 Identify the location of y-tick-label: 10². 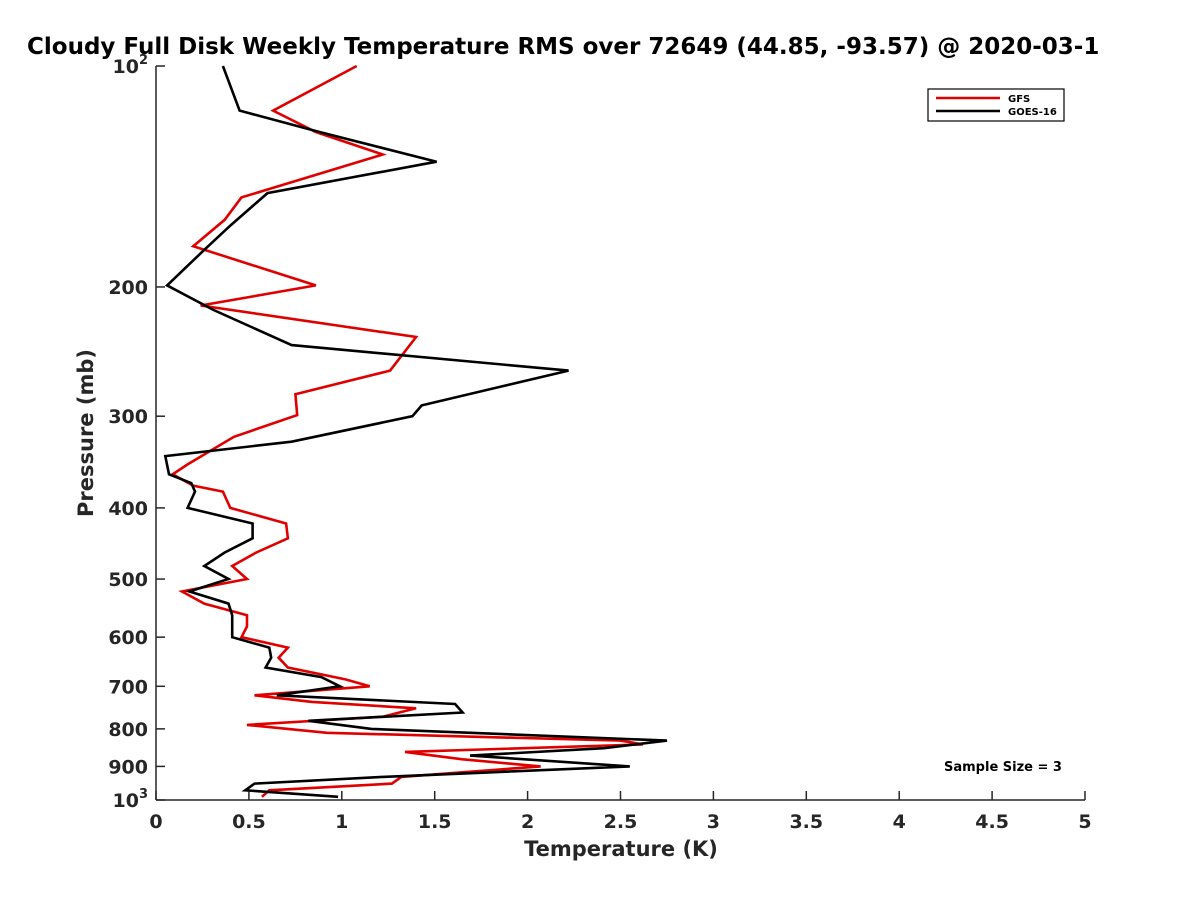
(131, 65).